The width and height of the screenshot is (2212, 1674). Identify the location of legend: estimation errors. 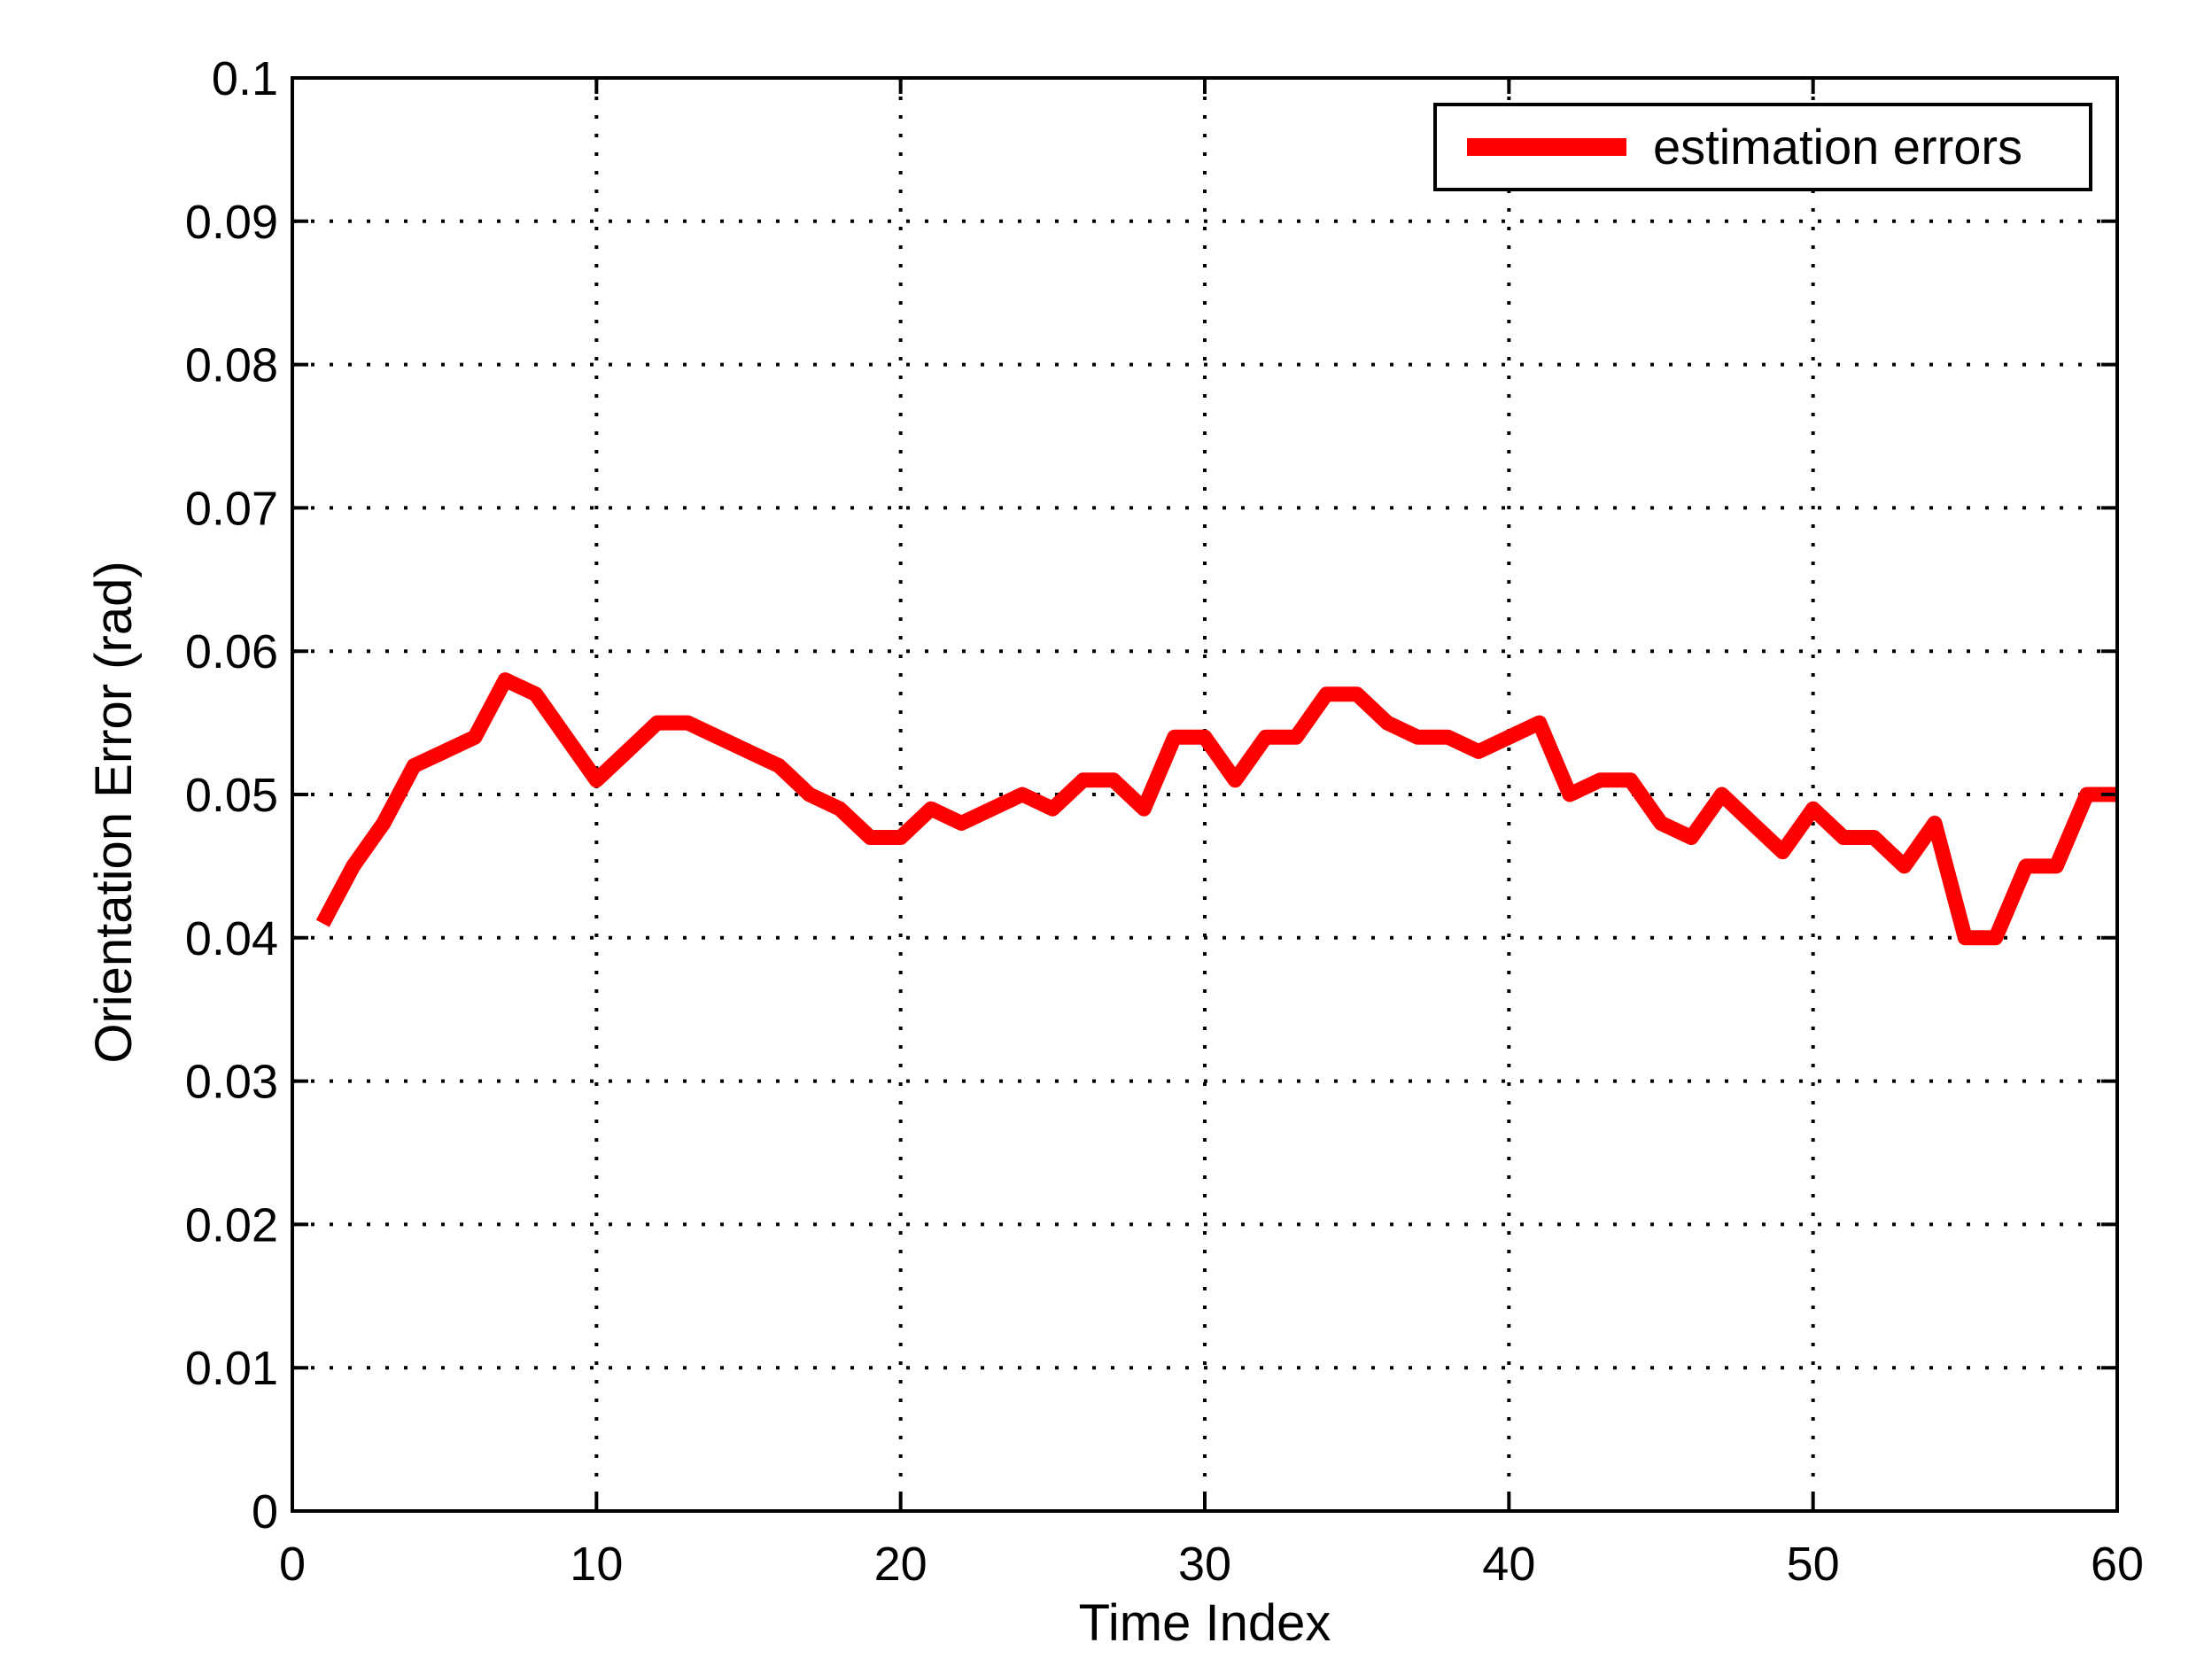
(1762, 147).